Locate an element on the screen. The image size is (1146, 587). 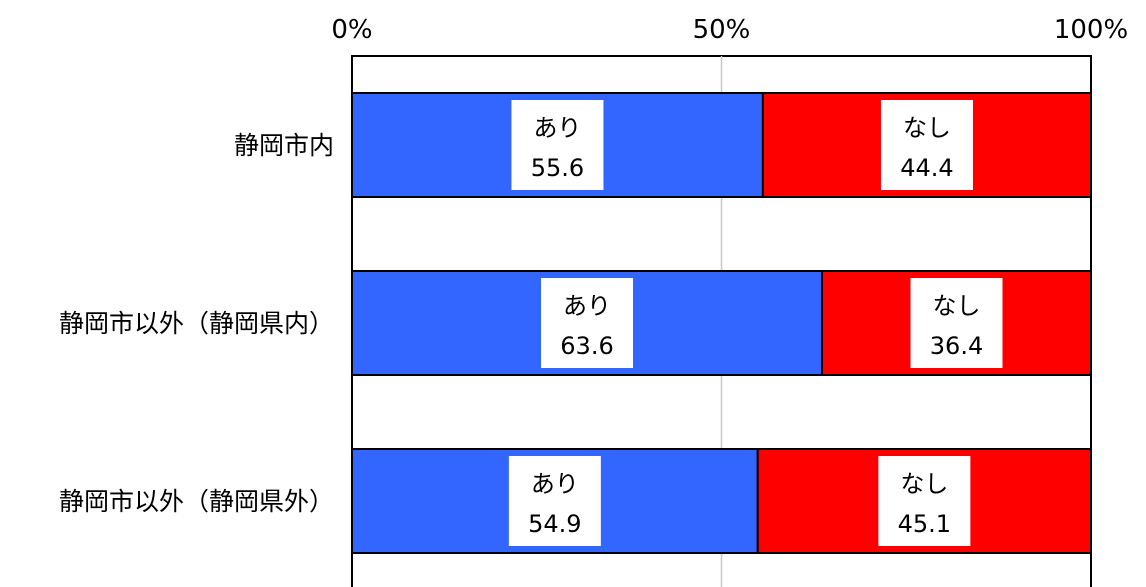
category-label: 静岡市以外（静岡県内） is located at coordinates (196, 323).